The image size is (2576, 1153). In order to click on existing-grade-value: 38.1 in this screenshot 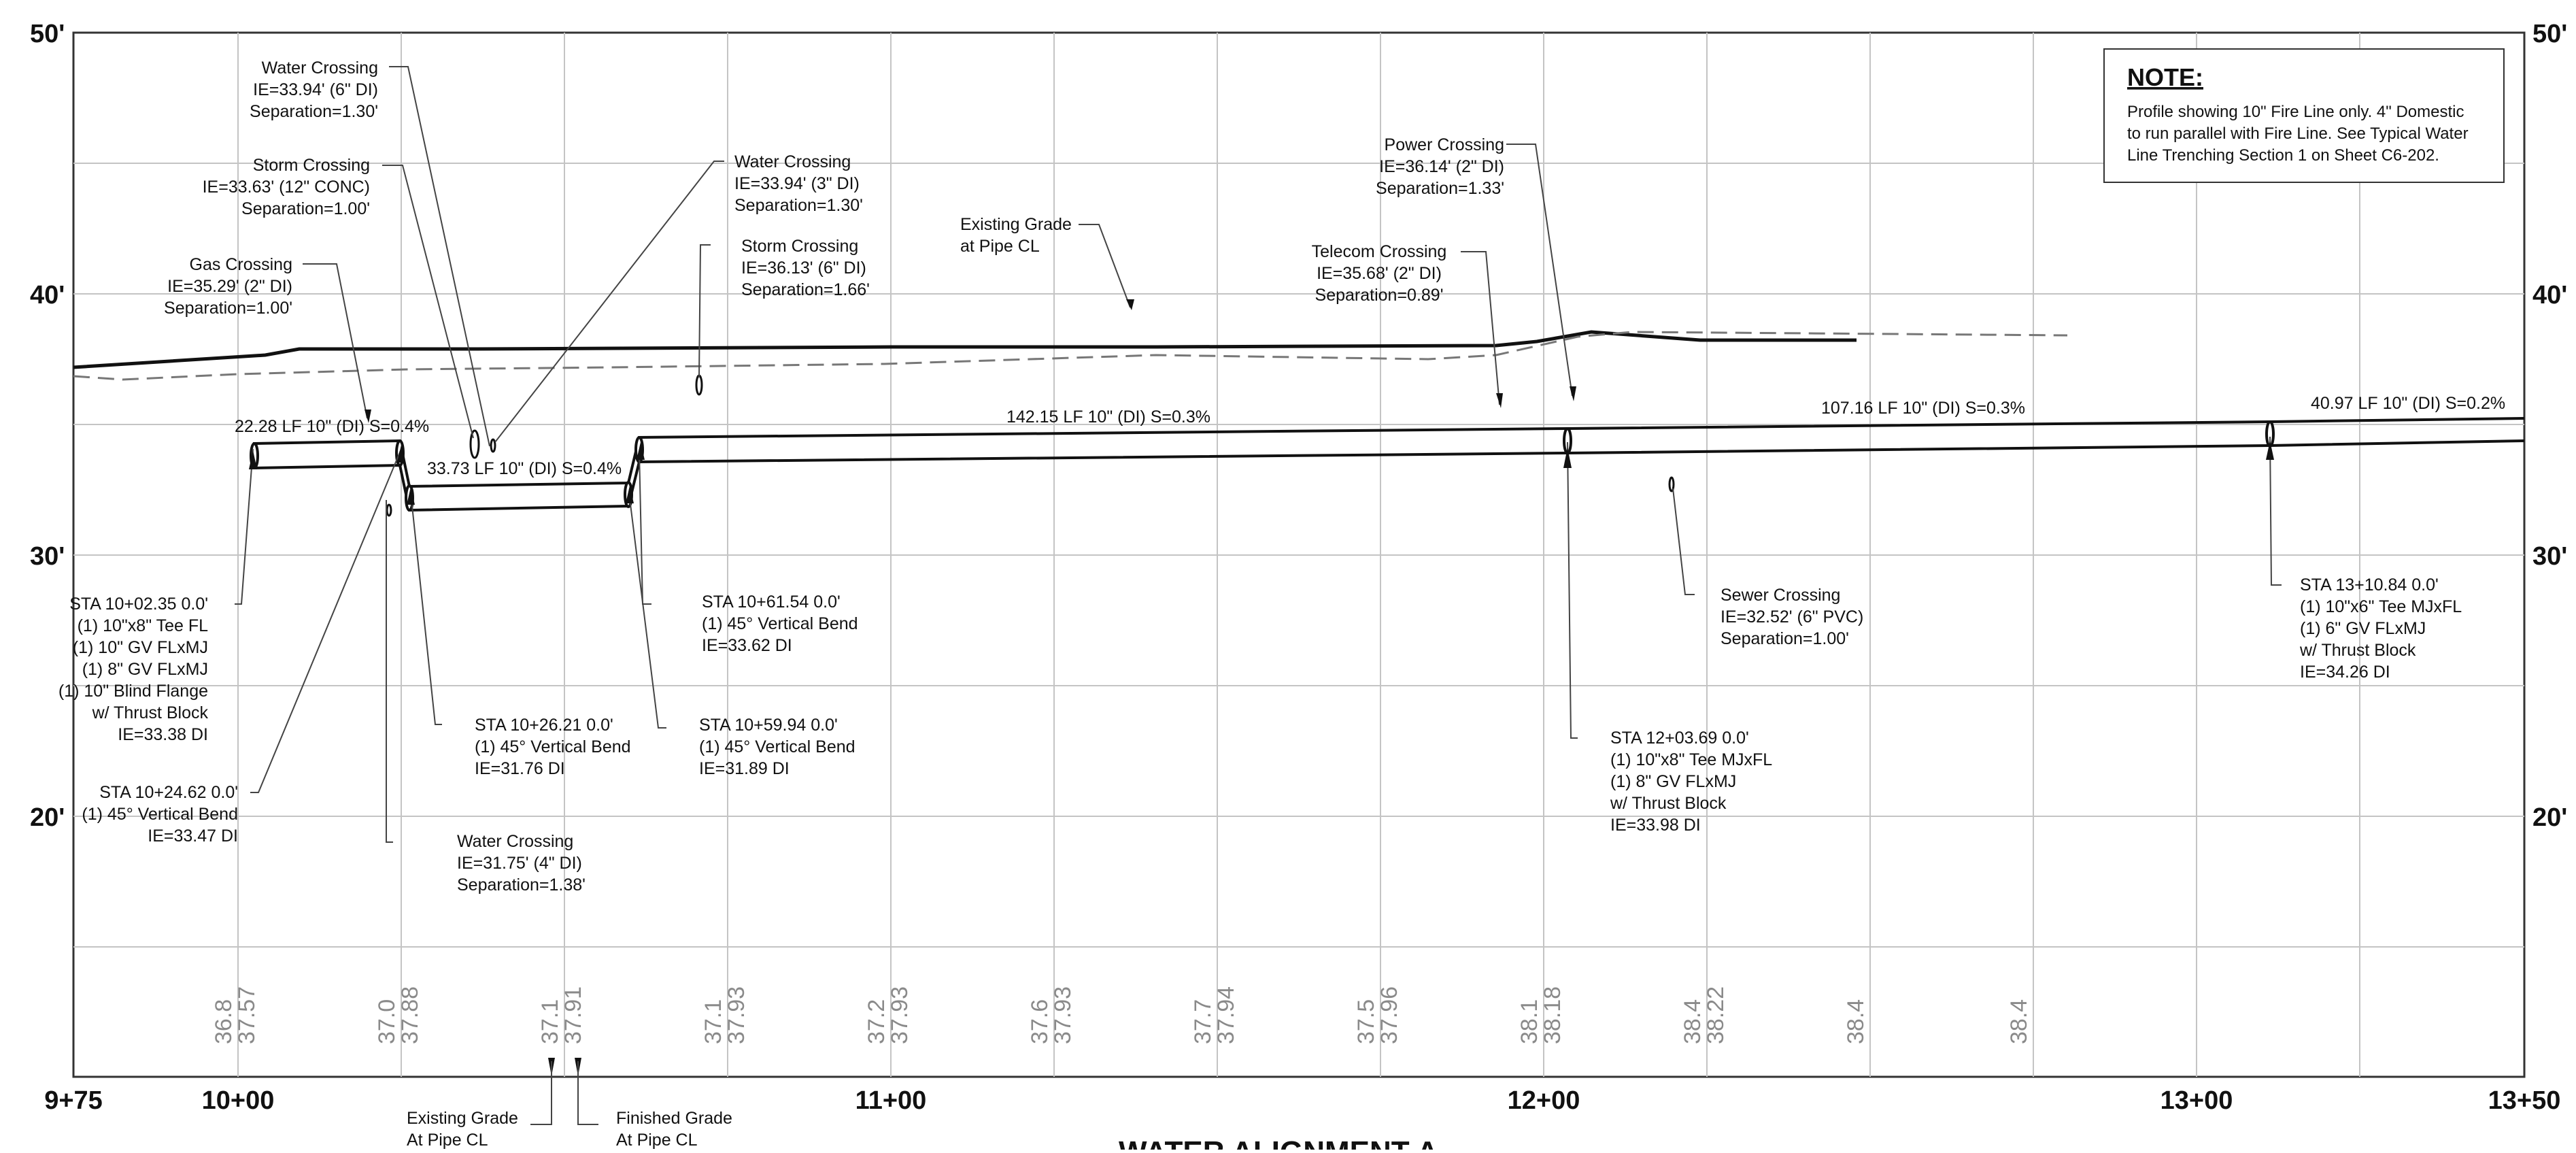, I will do `click(1529, 1021)`.